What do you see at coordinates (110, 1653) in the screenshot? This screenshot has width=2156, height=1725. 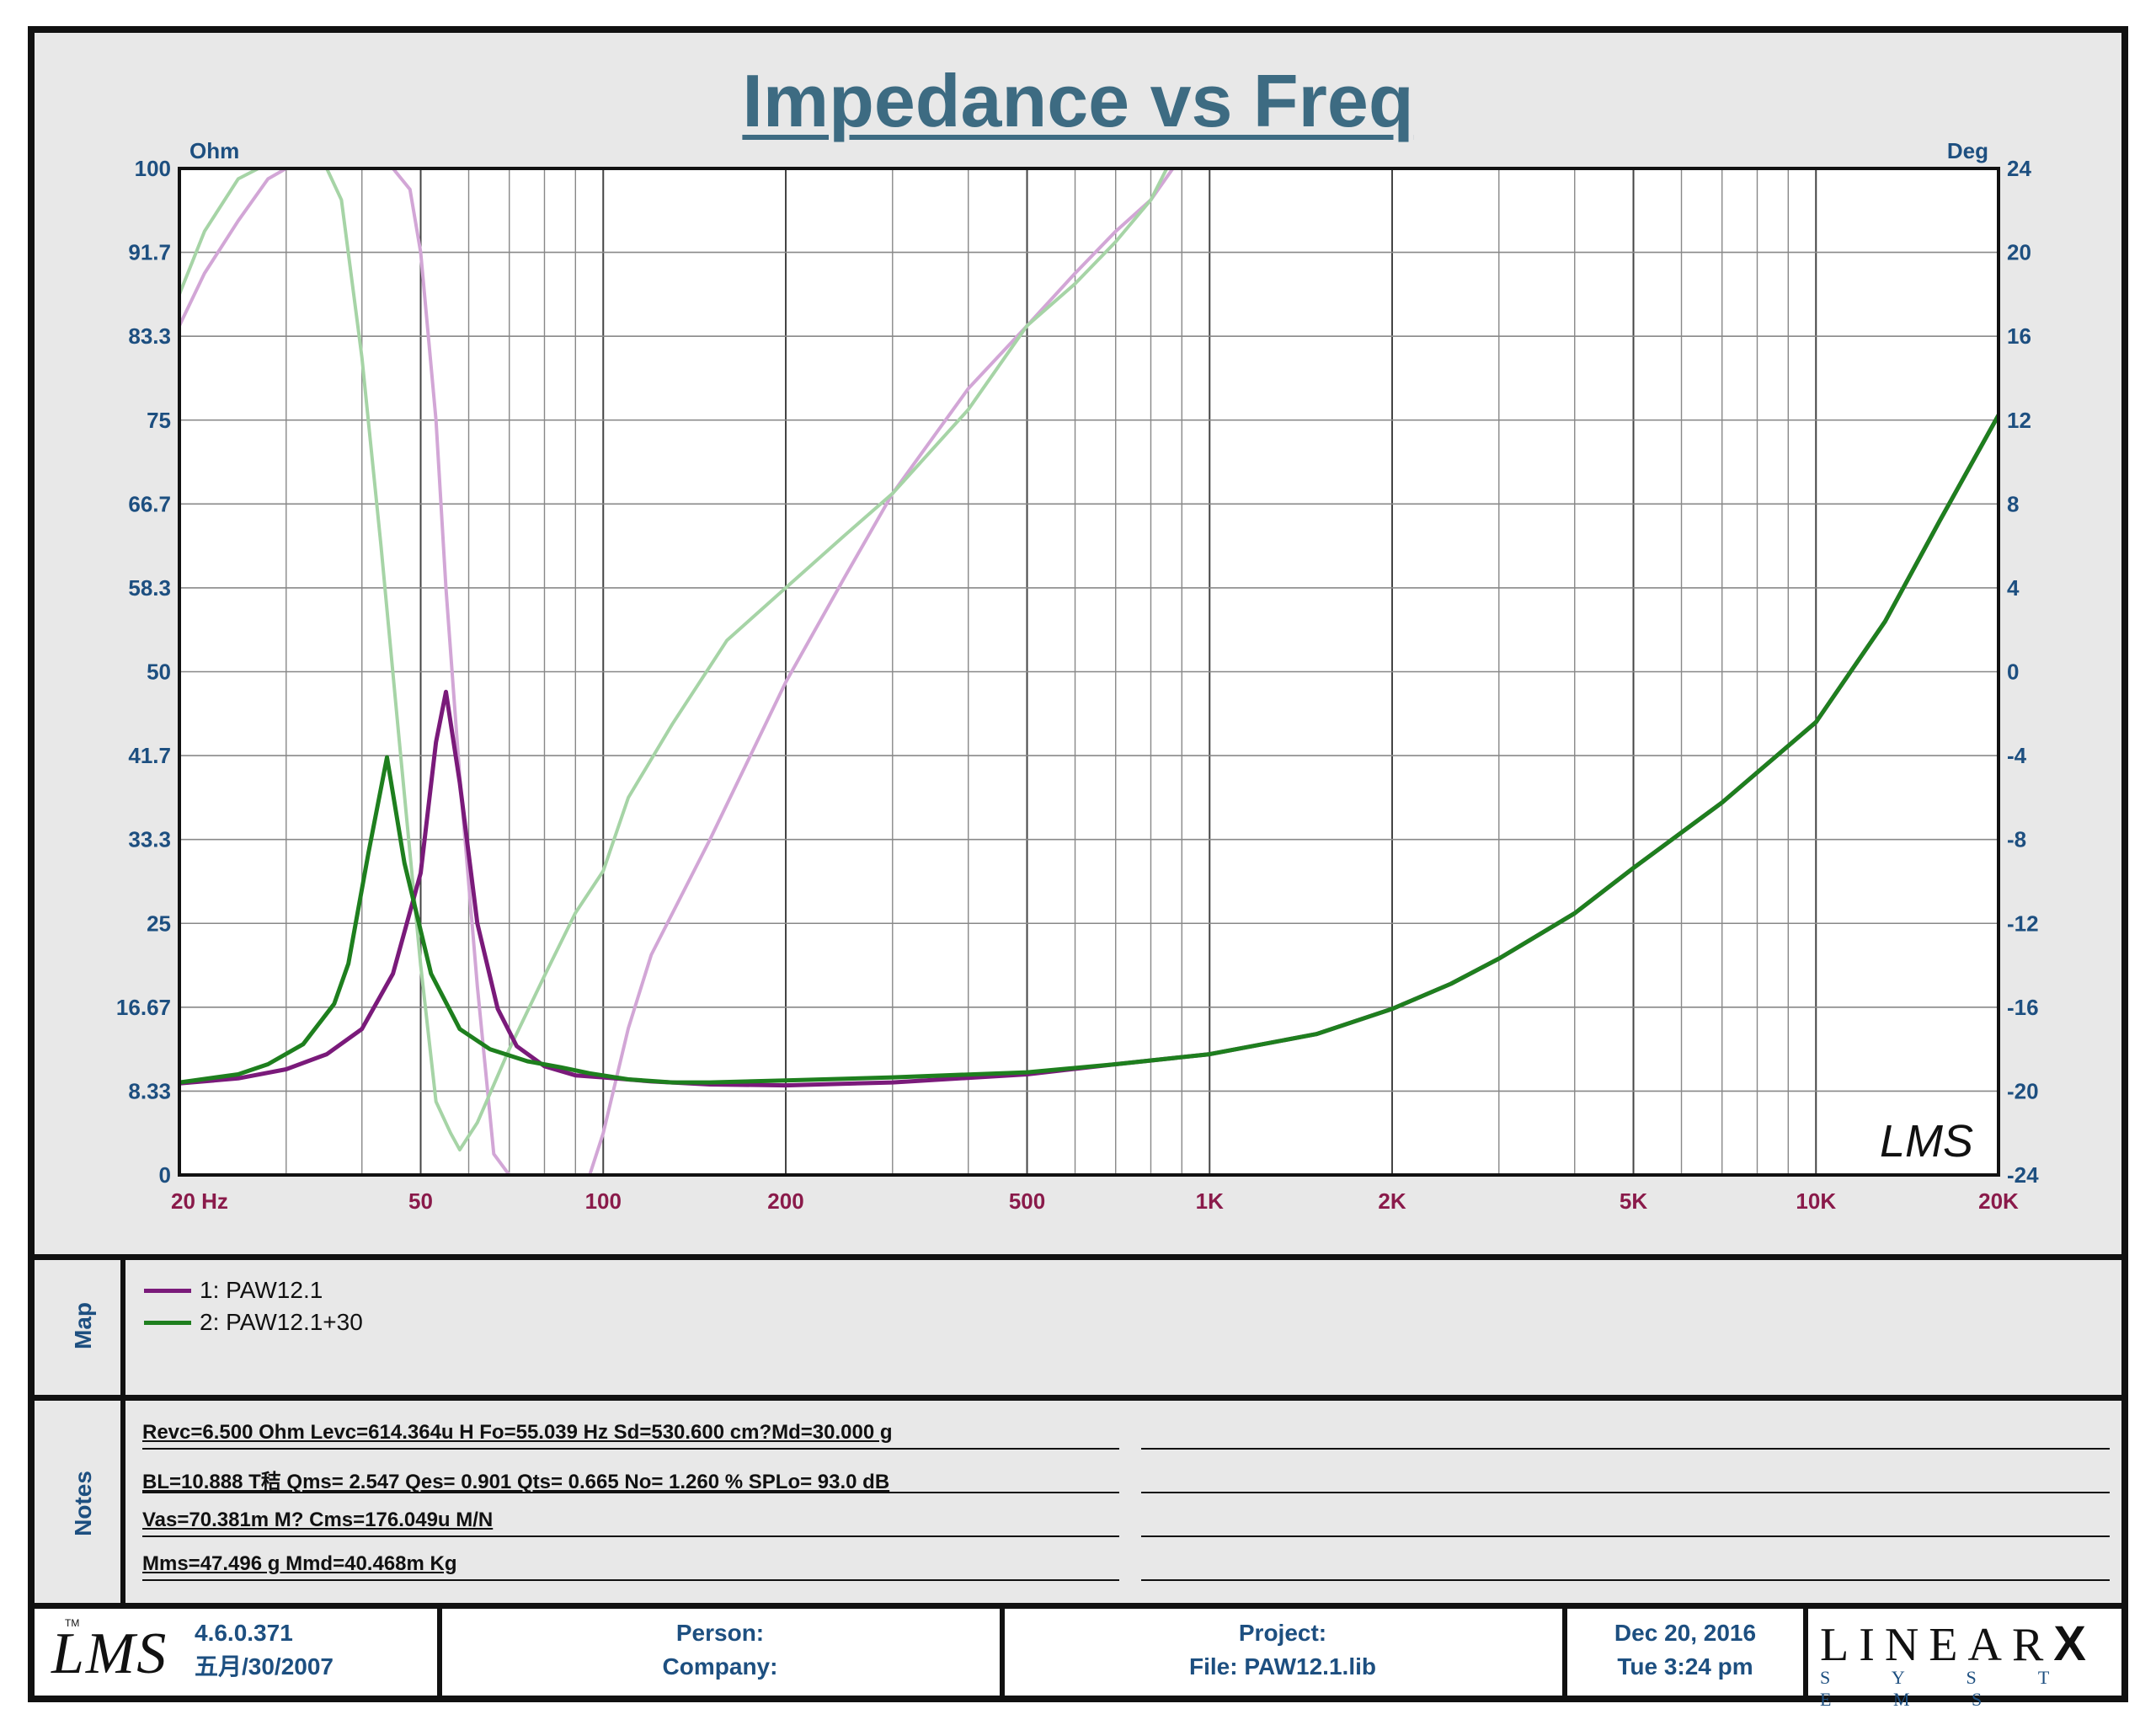 I see `footer-logo: LMS` at bounding box center [110, 1653].